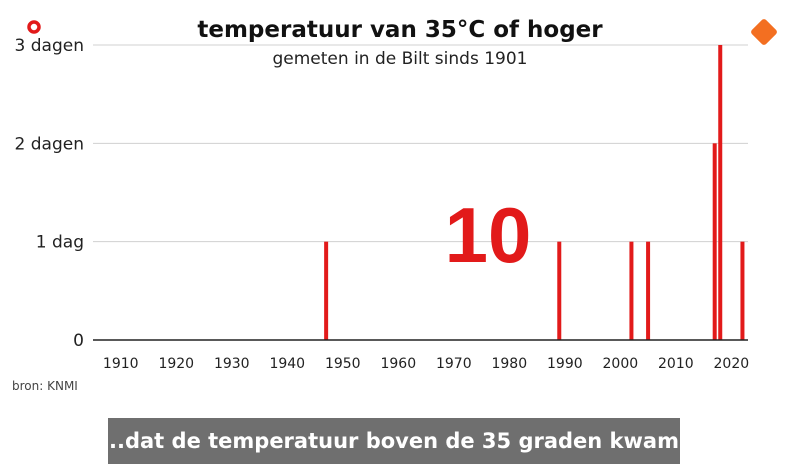 Image resolution: width=792 pixels, height=472 pixels. Describe the element at coordinates (176, 364) in the screenshot. I see `x-tick-label: 1920` at that location.